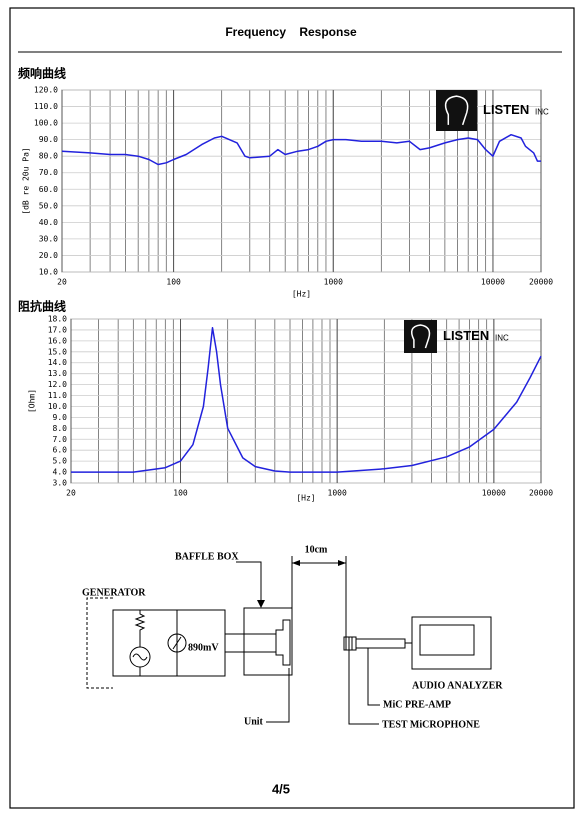 The width and height of the screenshot is (582, 818). Describe the element at coordinates (42, 73) in the screenshot. I see `chart-title: 频响曲线` at that location.